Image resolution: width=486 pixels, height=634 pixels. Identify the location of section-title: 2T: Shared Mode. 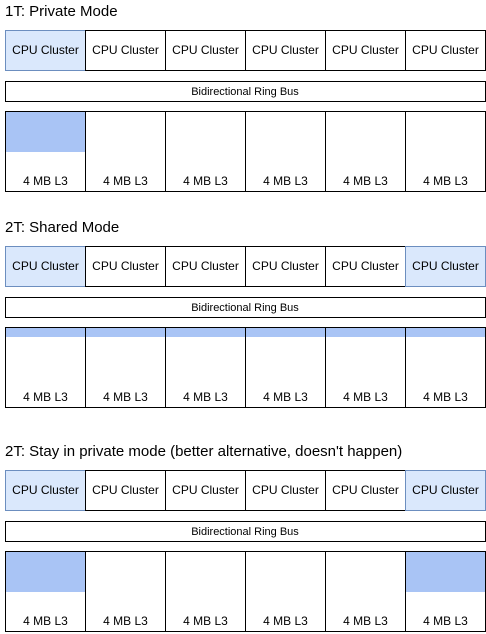
(62, 227).